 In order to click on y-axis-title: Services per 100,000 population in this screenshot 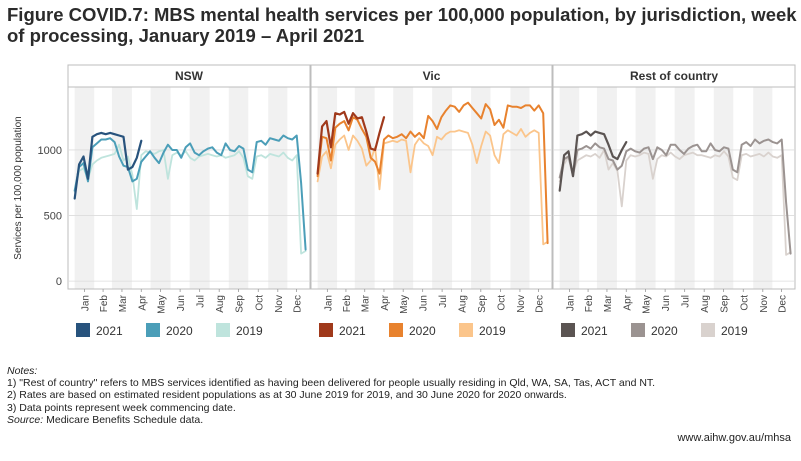, I will do `click(18, 187)`.